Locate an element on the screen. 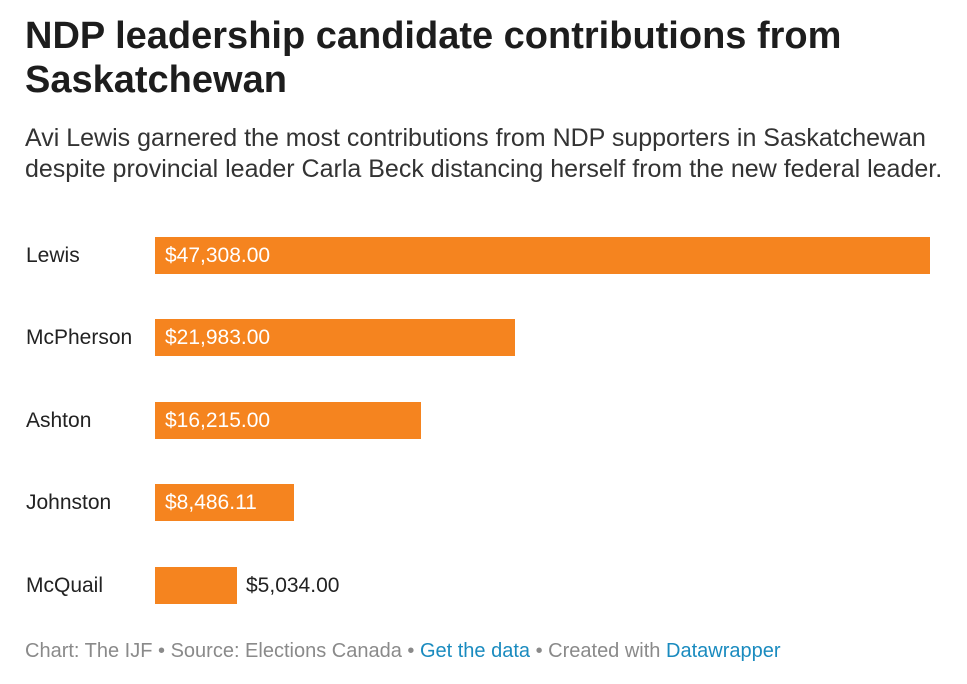 The height and width of the screenshot is (684, 967). value-label: $21,983.00 is located at coordinates (218, 338).